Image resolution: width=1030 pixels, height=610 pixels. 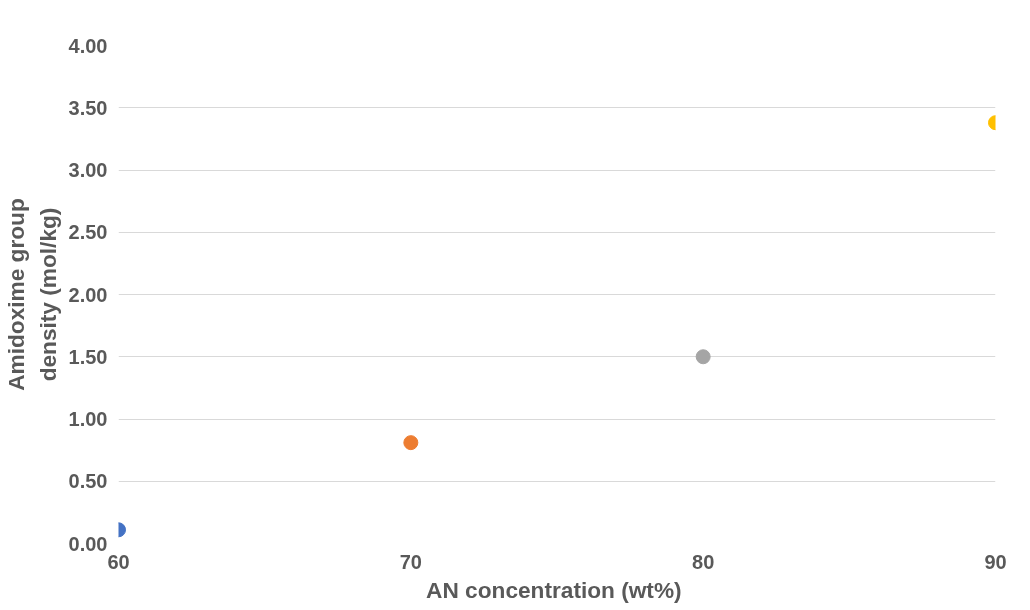 What do you see at coordinates (995, 561) in the screenshot?
I see `x-tick-label: 90` at bounding box center [995, 561].